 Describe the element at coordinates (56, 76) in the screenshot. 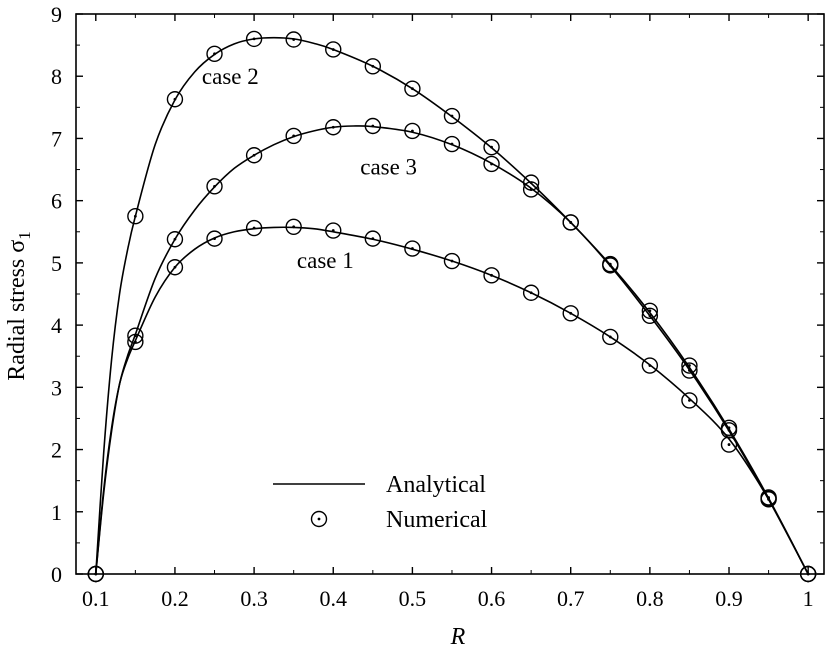

I see `y-tick-label: 8` at that location.